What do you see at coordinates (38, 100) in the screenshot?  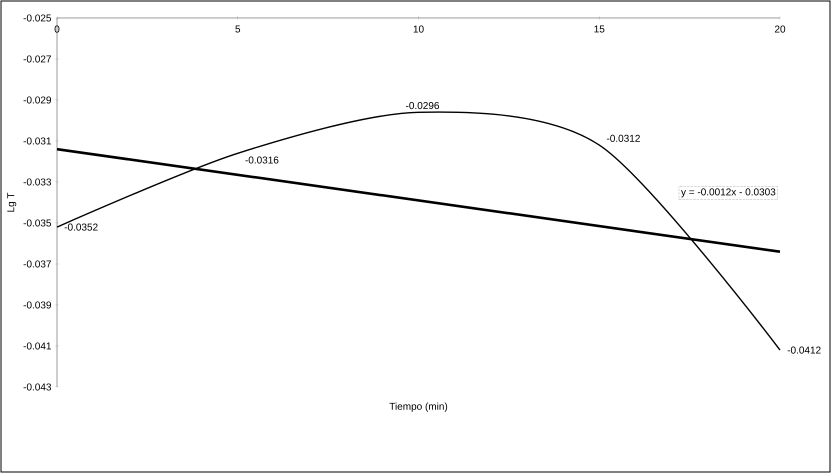 I see `y-tick-label: -0.029` at bounding box center [38, 100].